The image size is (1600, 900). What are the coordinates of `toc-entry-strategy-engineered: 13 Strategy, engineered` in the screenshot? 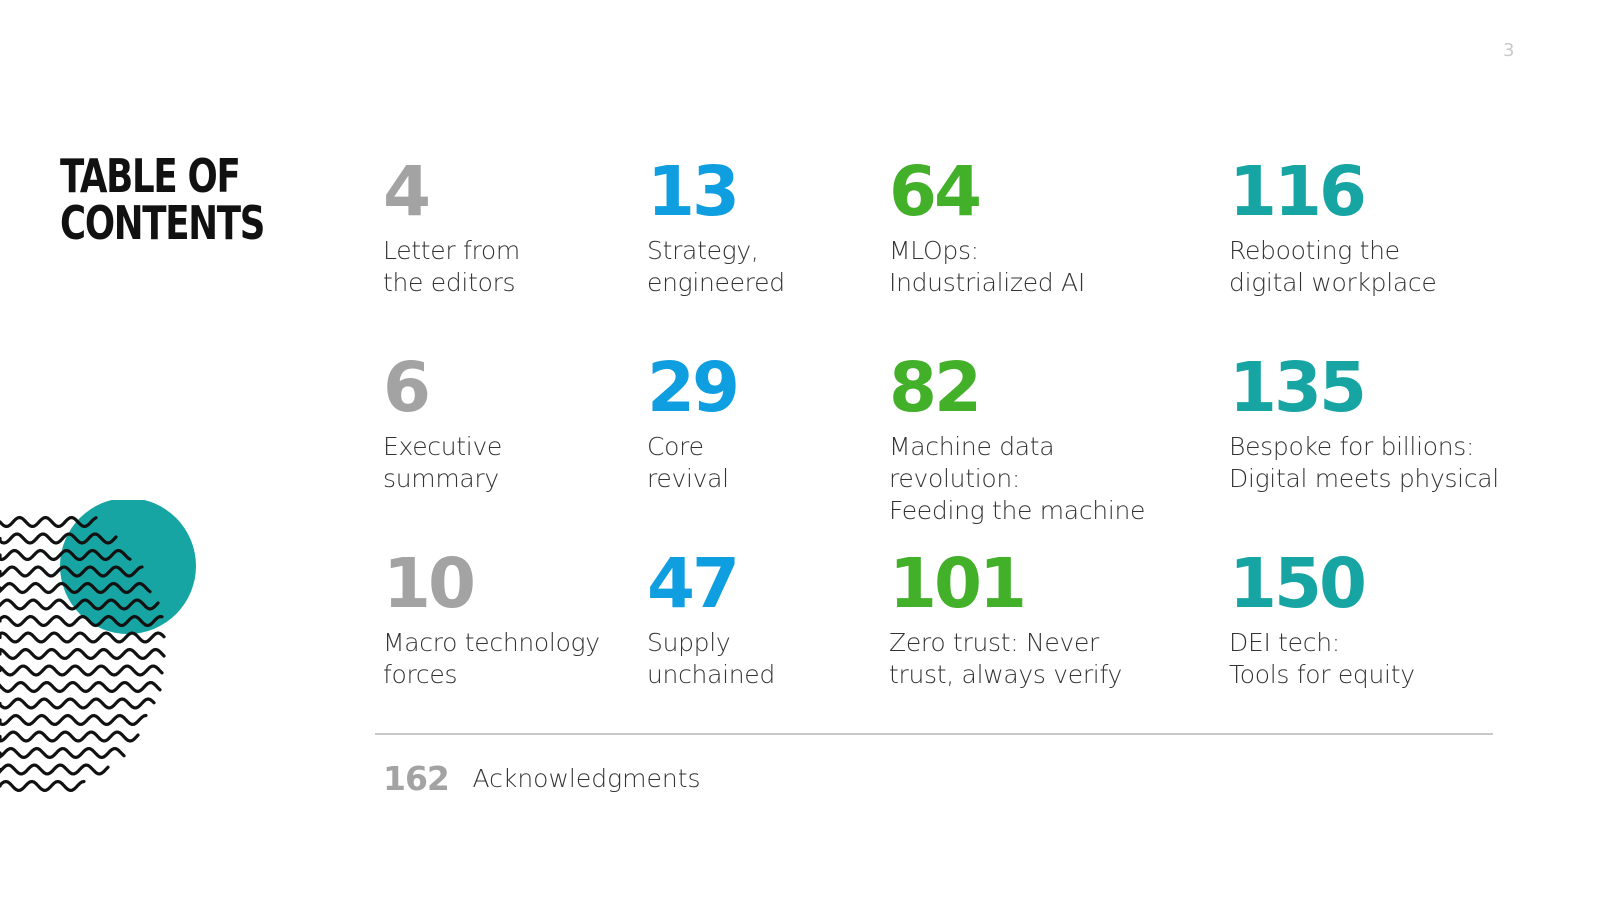 It's located at (797, 228).